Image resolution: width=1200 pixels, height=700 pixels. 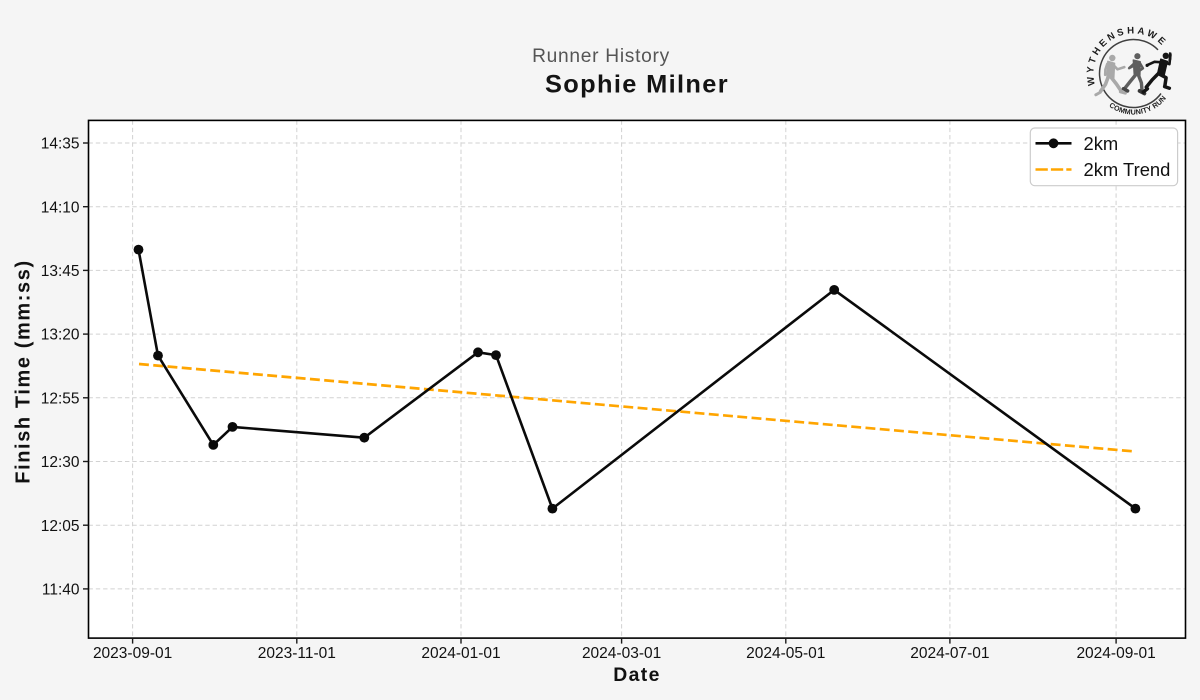 What do you see at coordinates (60, 271) in the screenshot?
I see `svg-text: 13:45` at bounding box center [60, 271].